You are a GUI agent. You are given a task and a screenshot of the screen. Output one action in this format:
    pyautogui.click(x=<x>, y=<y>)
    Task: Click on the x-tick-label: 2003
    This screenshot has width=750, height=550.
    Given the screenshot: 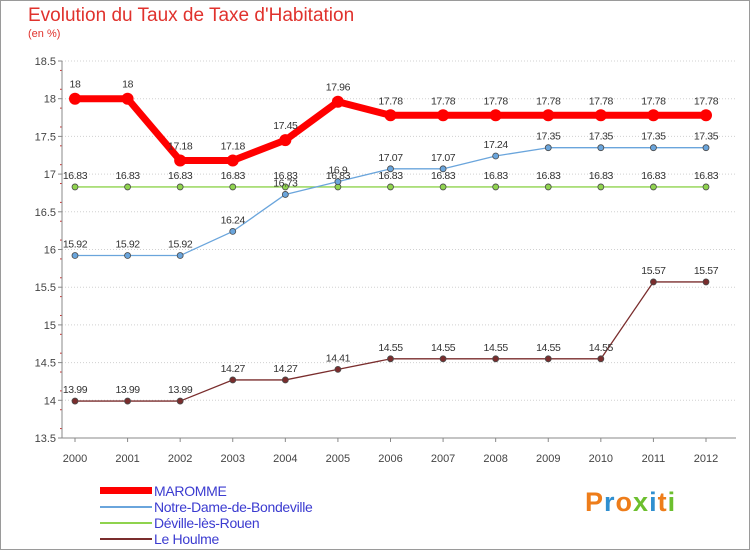 What is the action you would take?
    pyautogui.click(x=233, y=459)
    